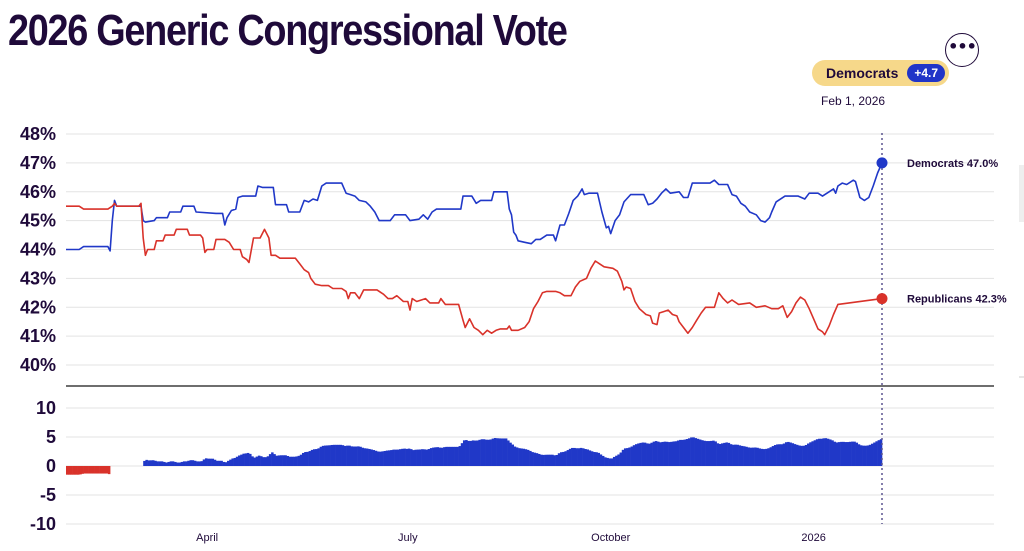  What do you see at coordinates (511, 538) in the screenshot?
I see `x-axis: April July October 2026` at bounding box center [511, 538].